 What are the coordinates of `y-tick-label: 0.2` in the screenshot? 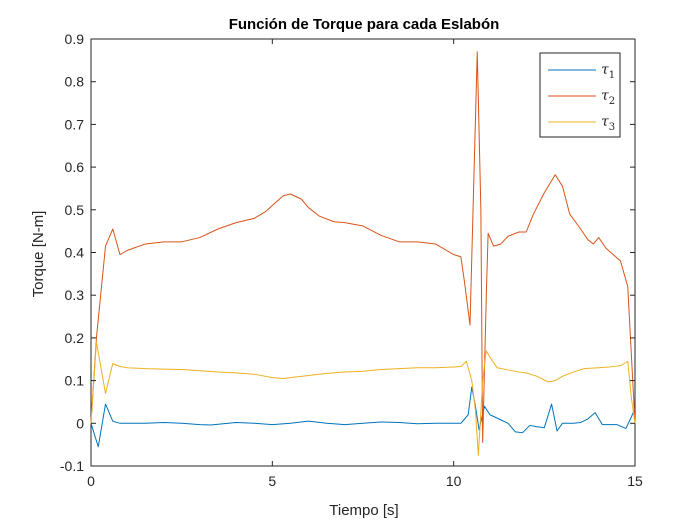 It's located at (75, 338).